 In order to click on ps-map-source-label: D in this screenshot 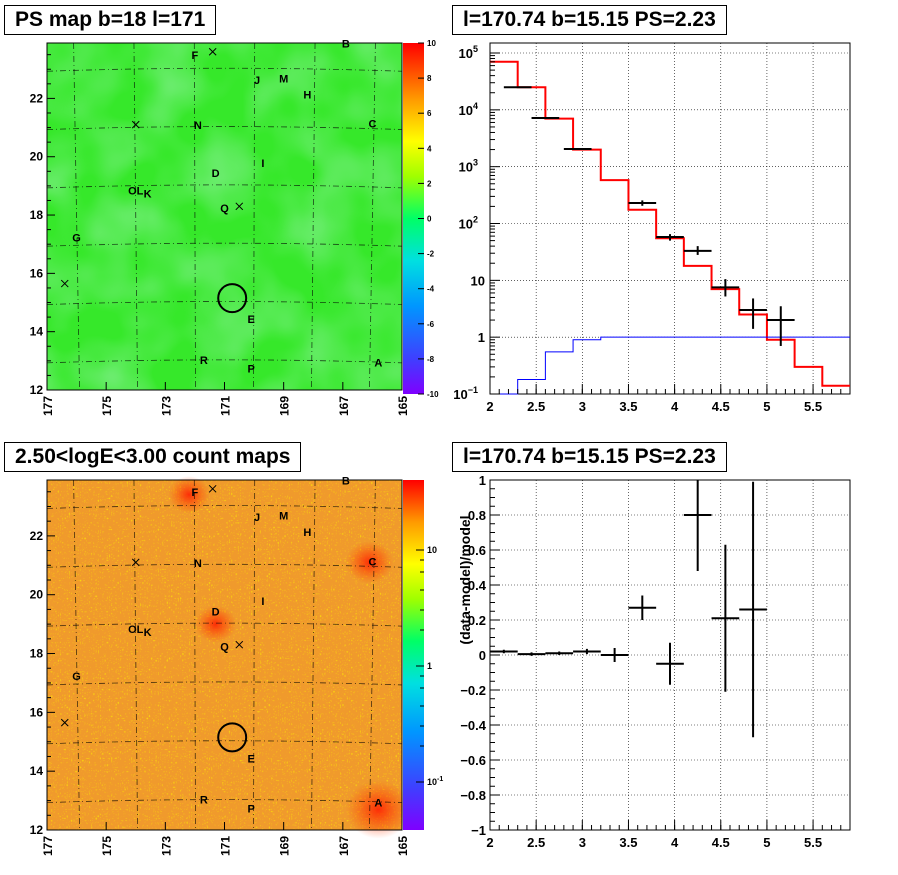, I will do `click(216, 174)`.